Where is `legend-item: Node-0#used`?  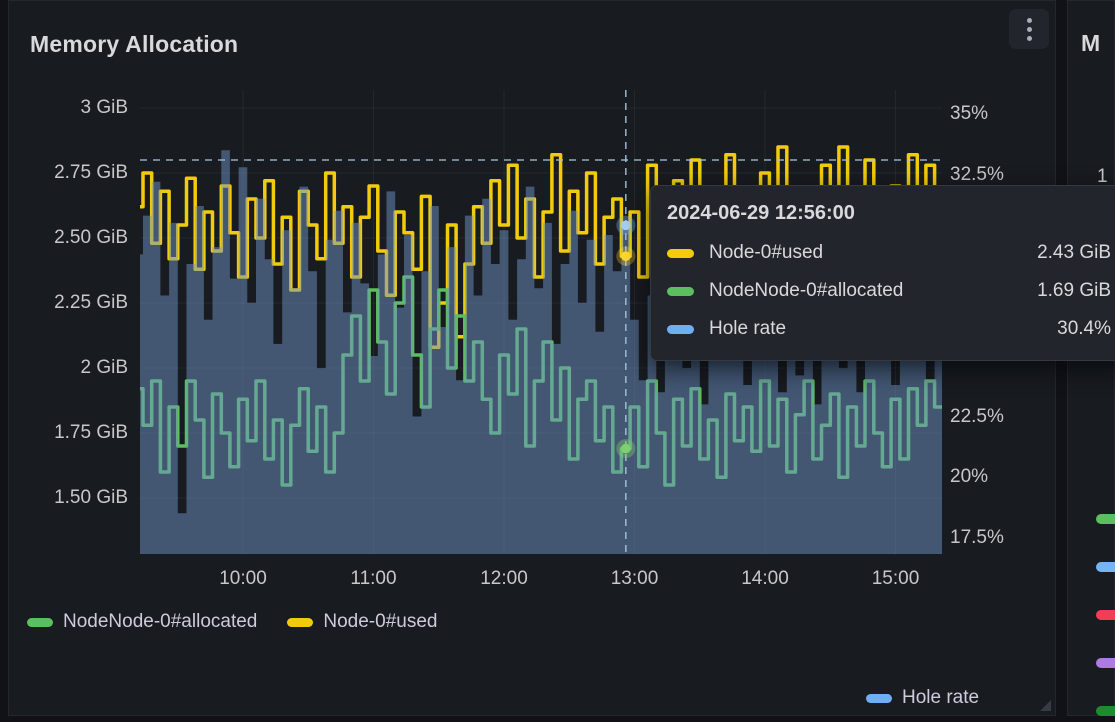
legend-item: Node-0#used is located at coordinates (362, 622).